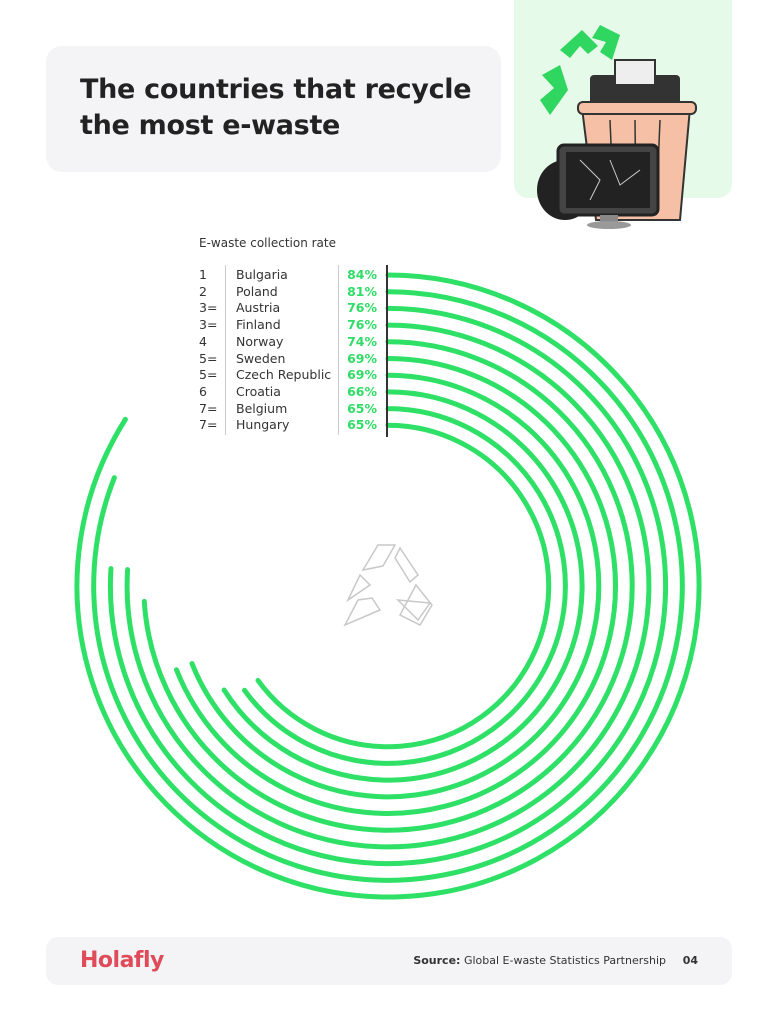 The width and height of the screenshot is (778, 1024). What do you see at coordinates (258, 391) in the screenshot?
I see `legend-country: Croatia` at bounding box center [258, 391].